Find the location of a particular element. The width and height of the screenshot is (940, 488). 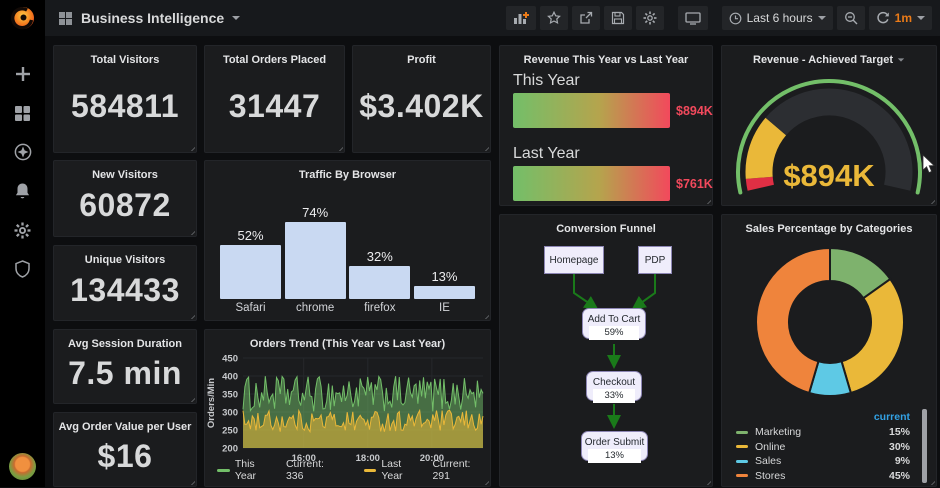

donut-slice-stores is located at coordinates (793, 320).